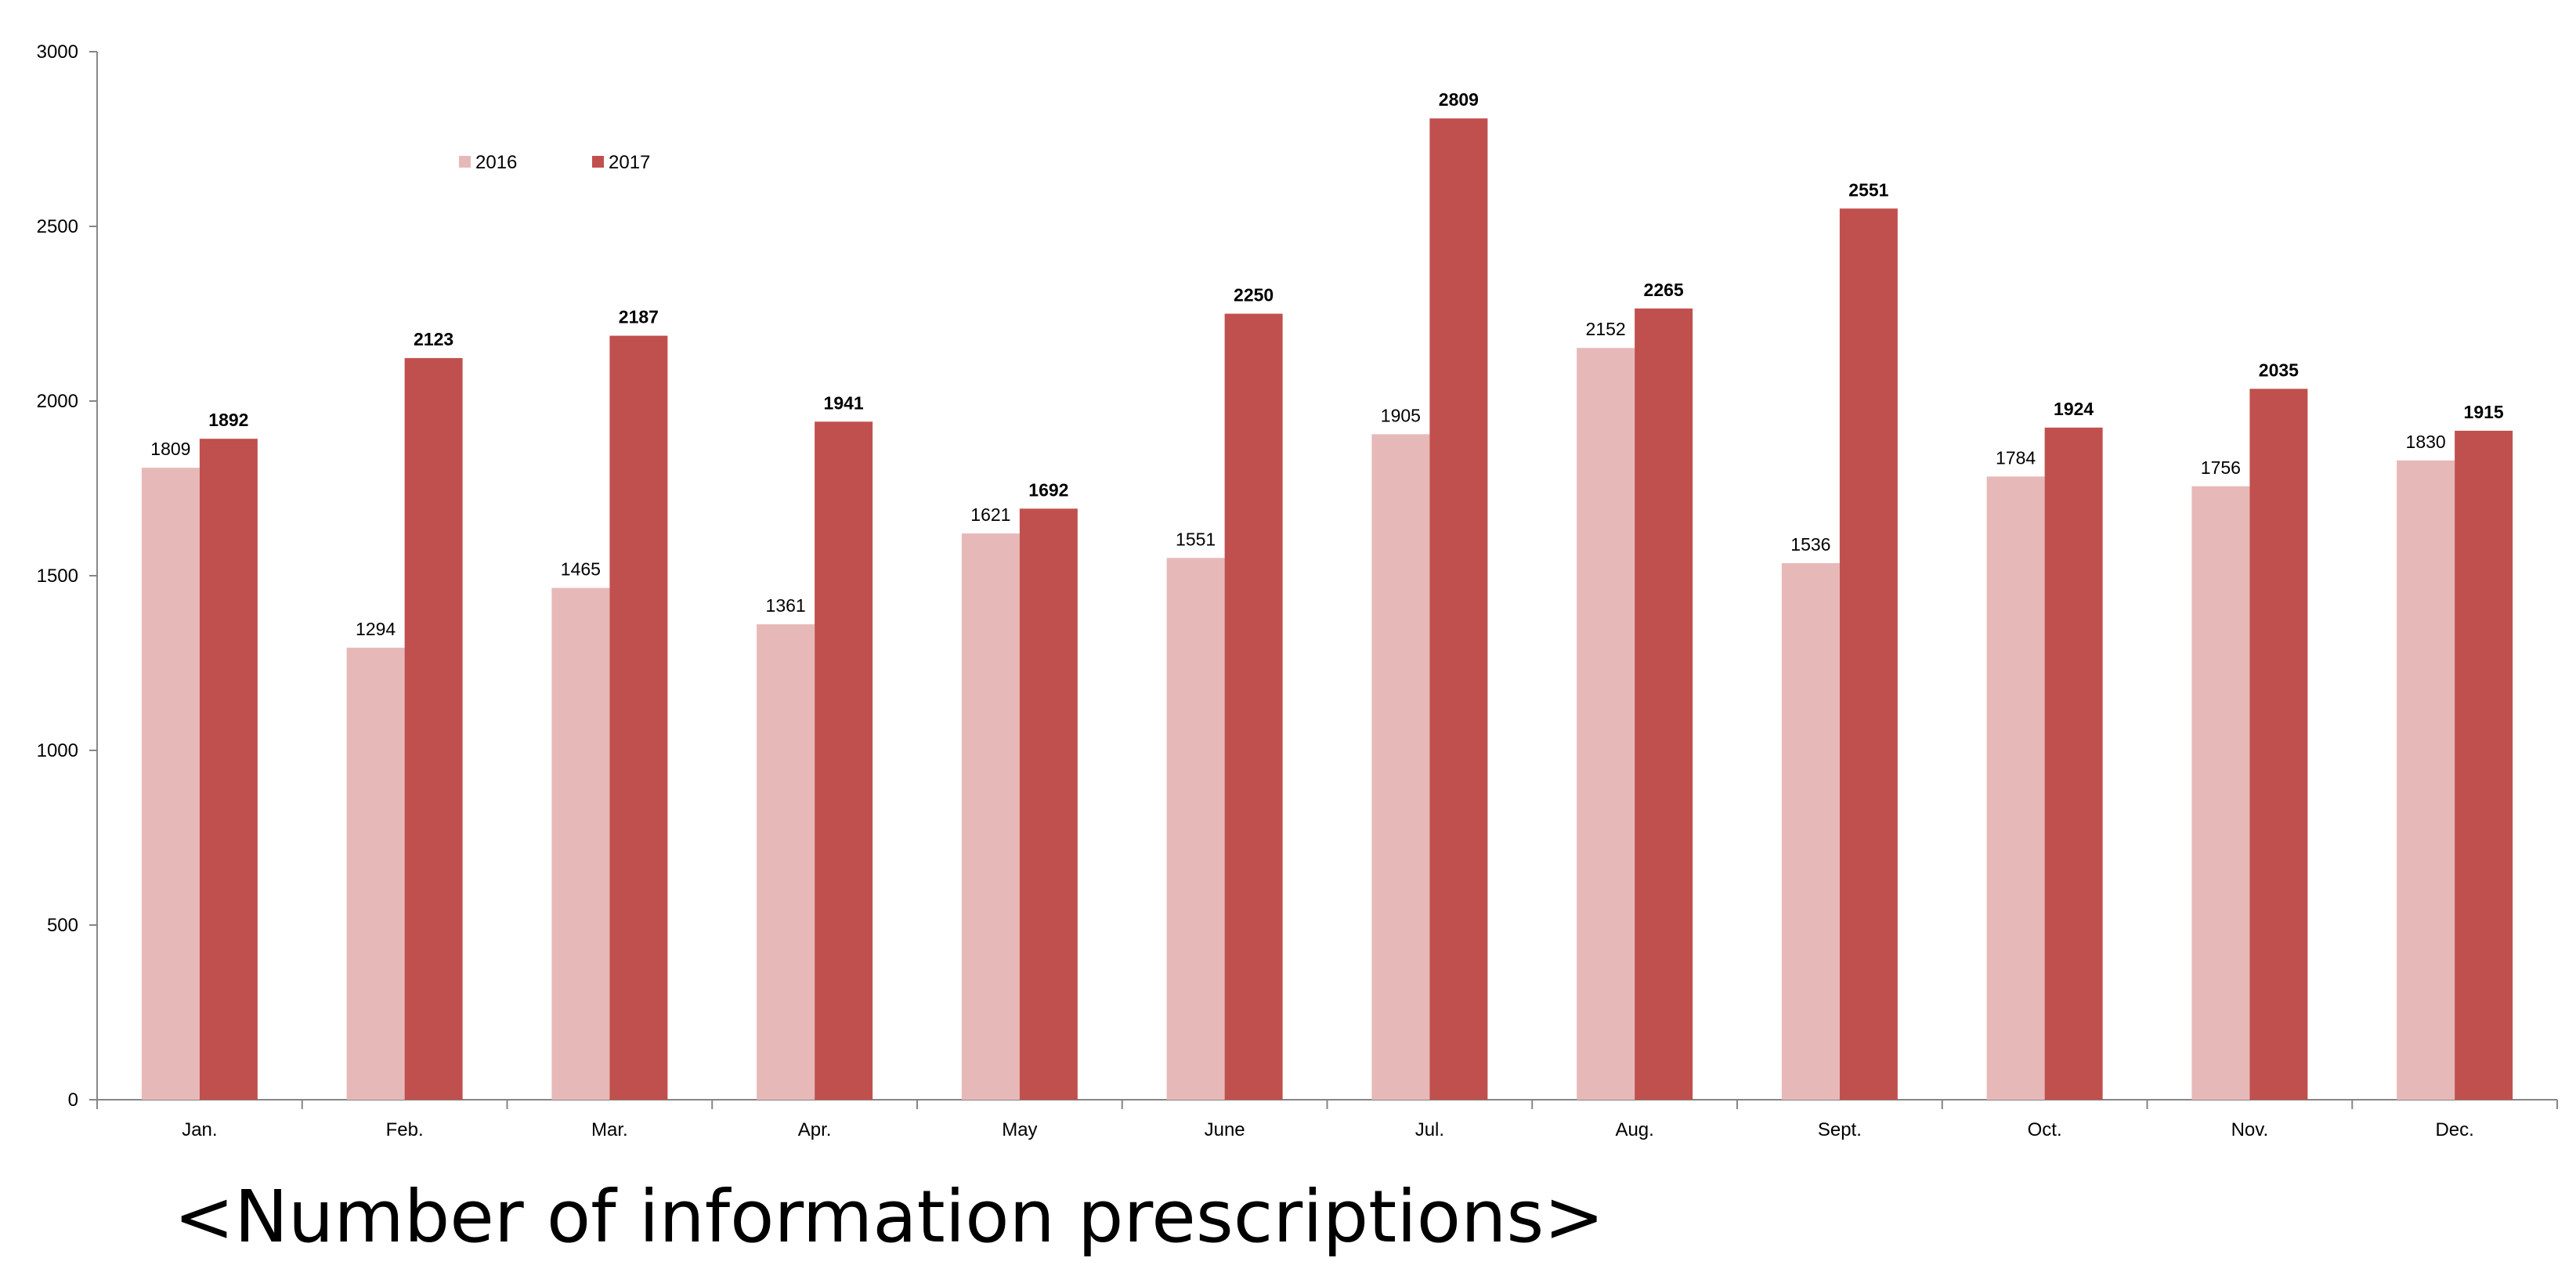 This screenshot has width=2576, height=1265. What do you see at coordinates (405, 1129) in the screenshot?
I see `x-tick-label: Feb.` at bounding box center [405, 1129].